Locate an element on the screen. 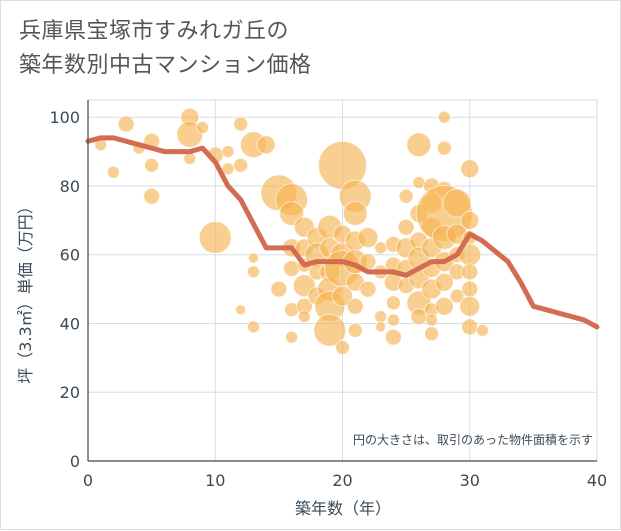 The image size is (621, 531). x-tick-label: 30 is located at coordinates (470, 480).